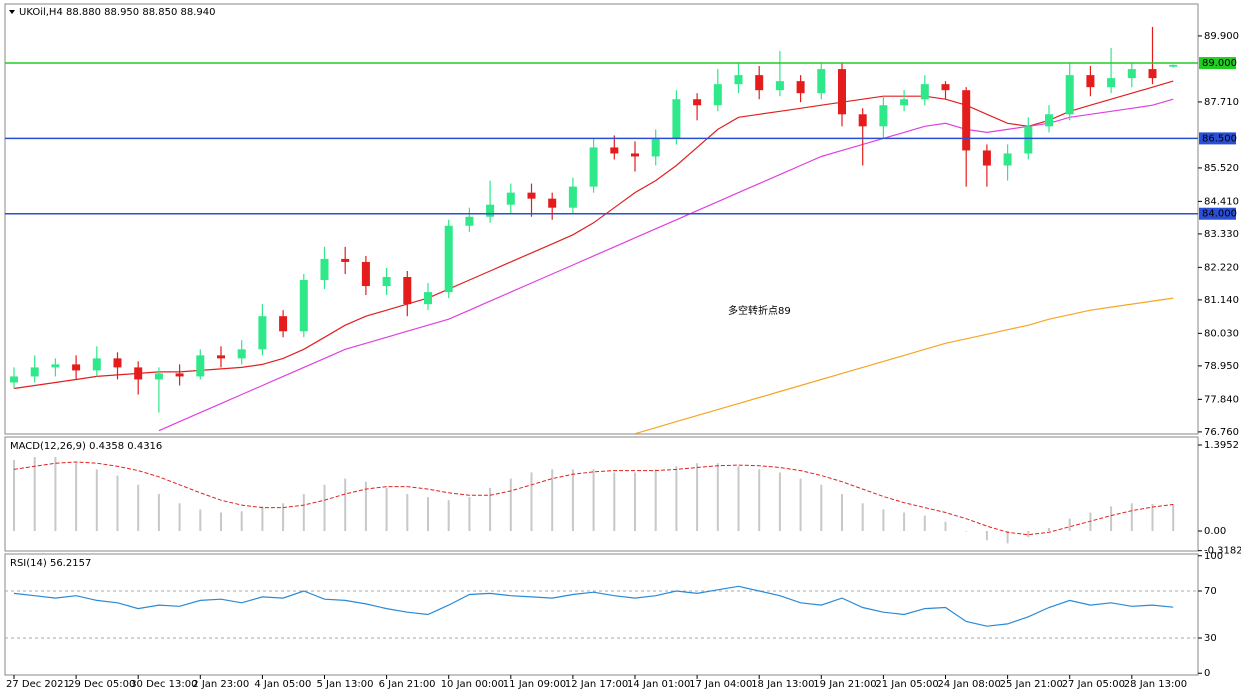  Describe the element at coordinates (282, 684) in the screenshot. I see `x-tick-label: 4 Jan 05:00` at that location.